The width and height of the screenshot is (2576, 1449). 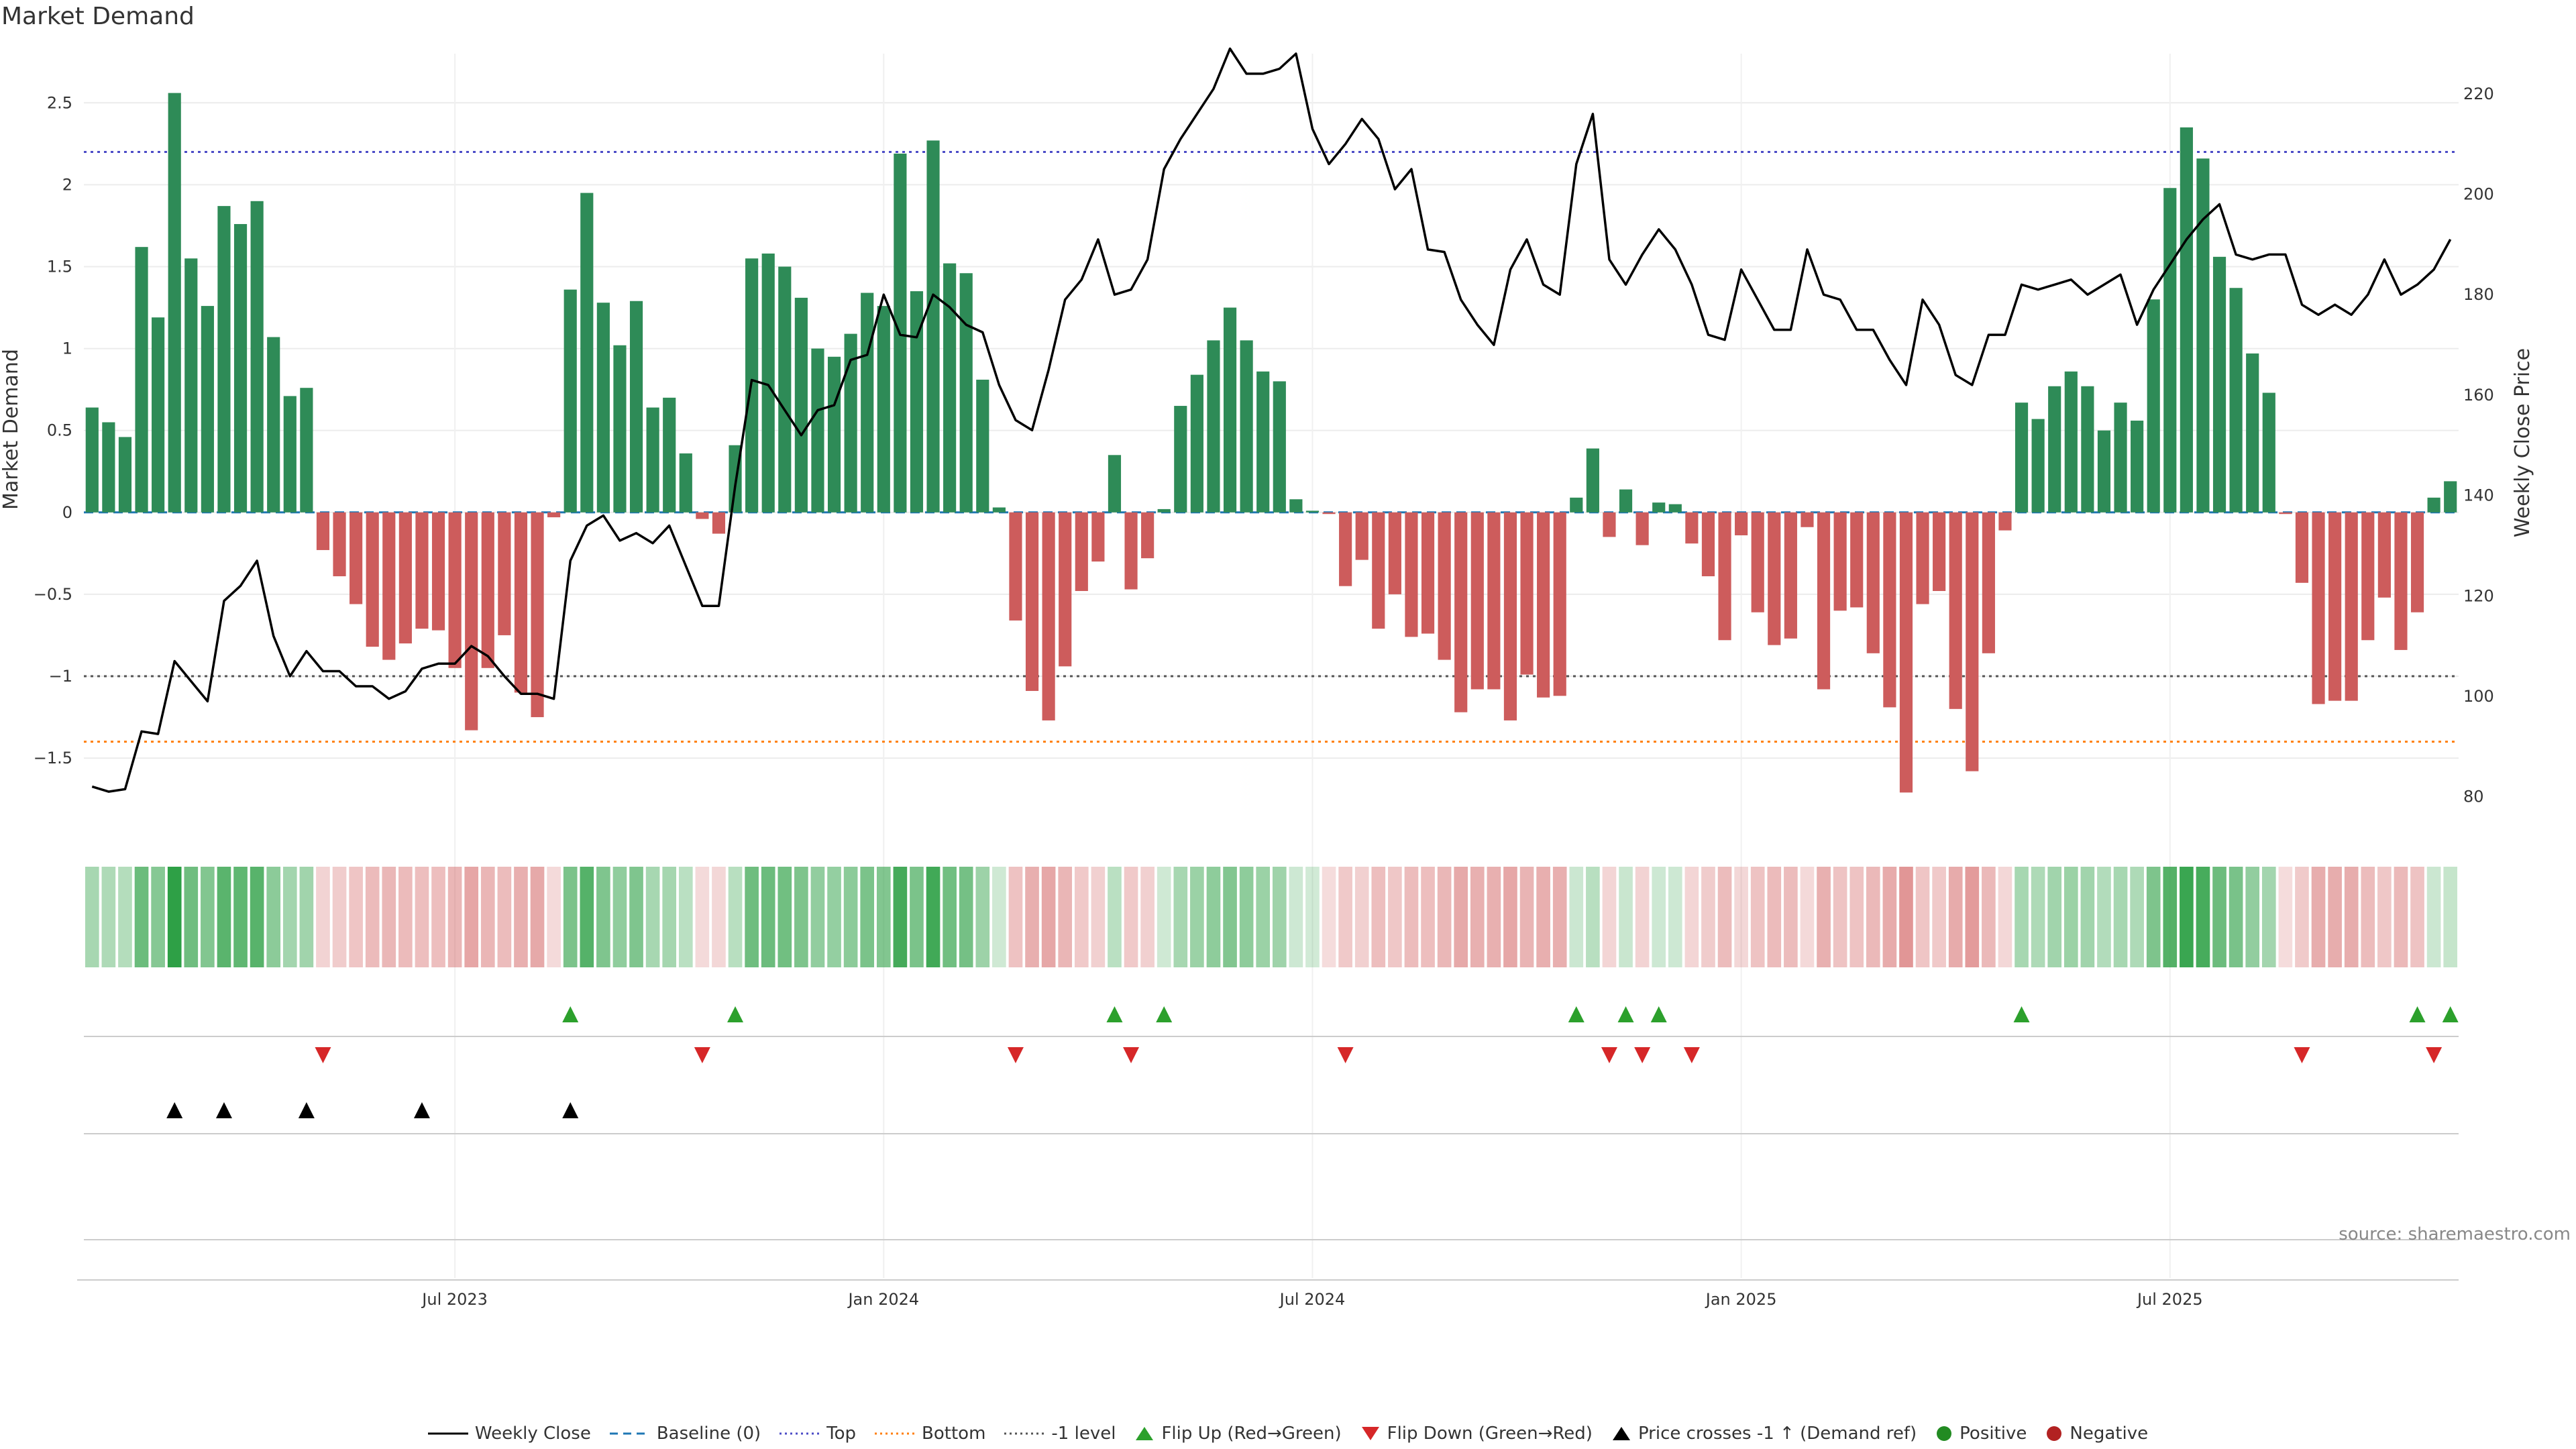 I want to click on price-cross-marker, so click(x=570, y=1110).